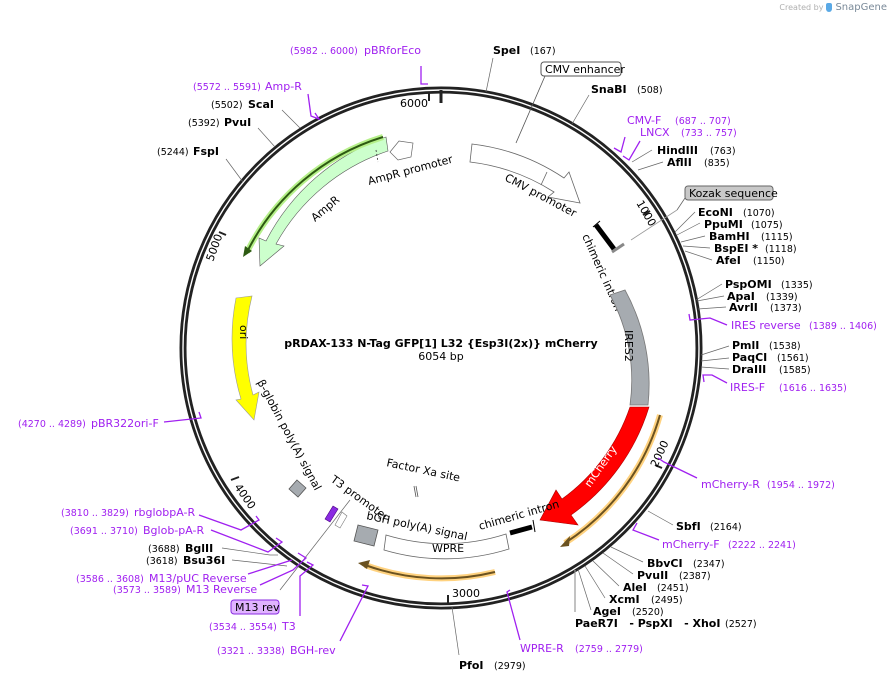 This screenshot has width=895, height=684. Describe the element at coordinates (289, 437) in the screenshot. I see `feature-beta-globin-polya: β-globin poly(A) signal` at that location.